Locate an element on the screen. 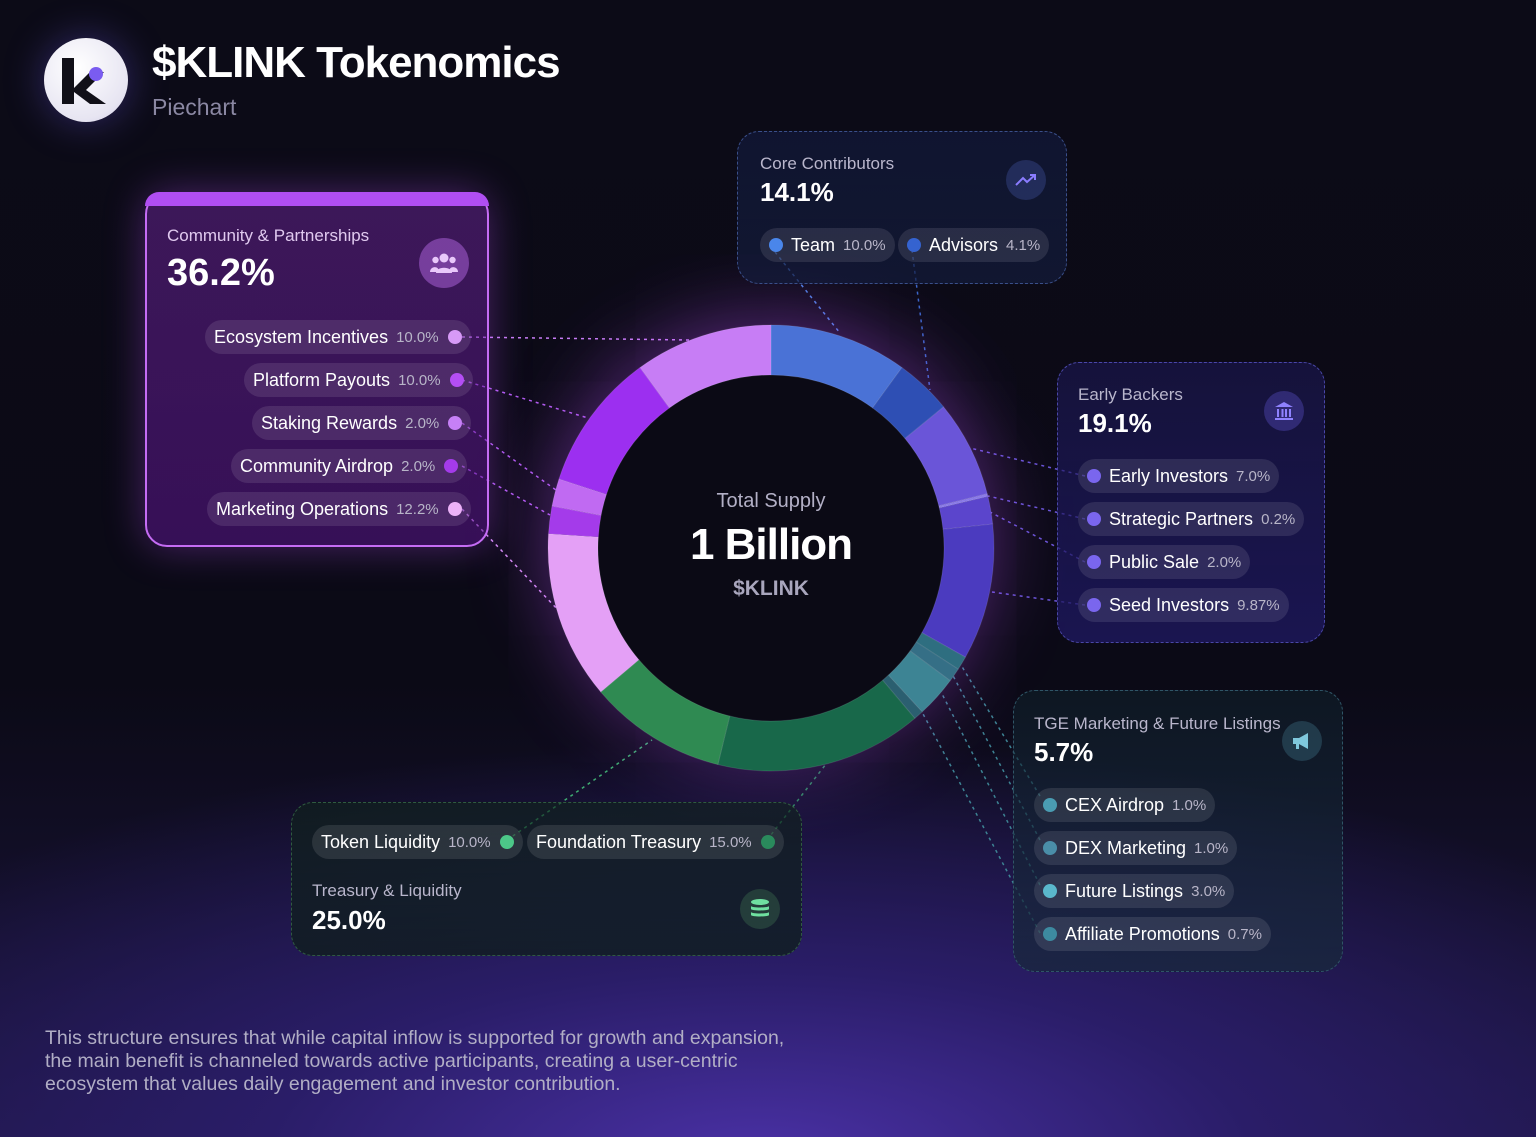  card-percentage: 5.7% is located at coordinates (1064, 752).